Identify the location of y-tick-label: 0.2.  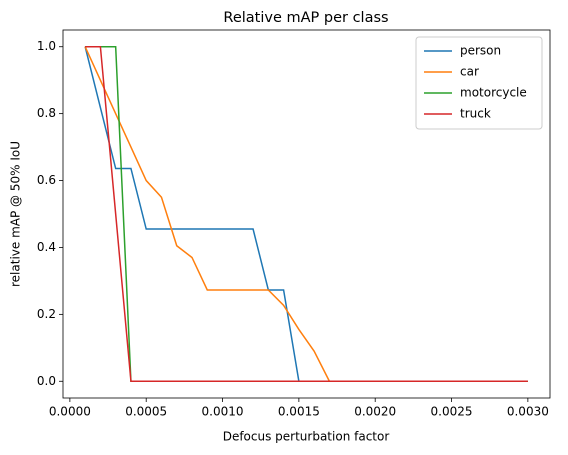
(46, 314).